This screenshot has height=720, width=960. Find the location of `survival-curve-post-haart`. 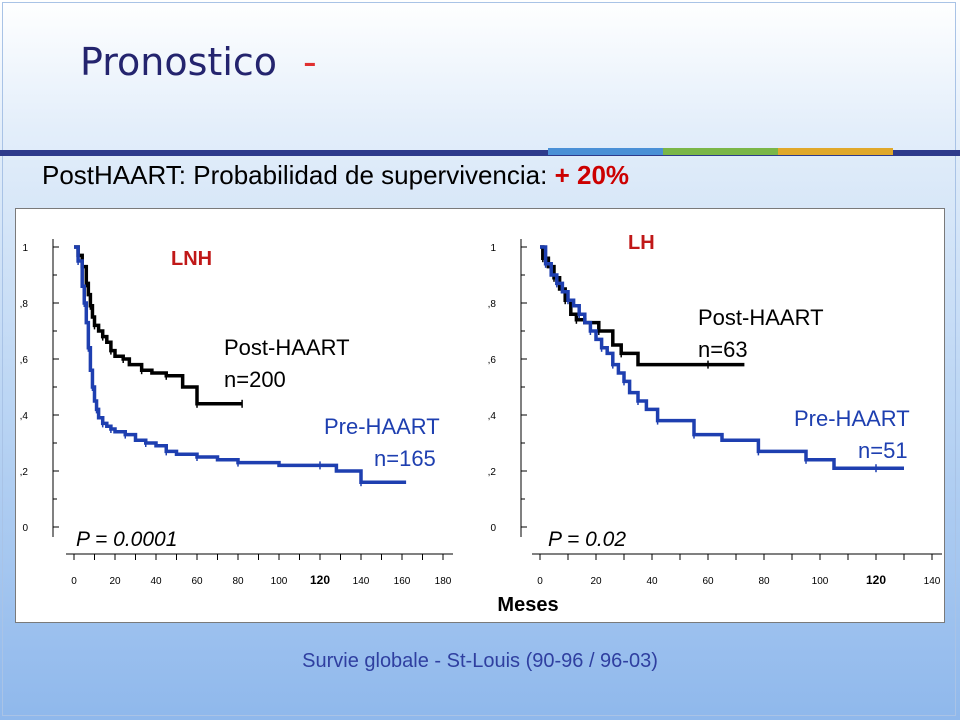

survival-curve-post-haart is located at coordinates (158, 325).